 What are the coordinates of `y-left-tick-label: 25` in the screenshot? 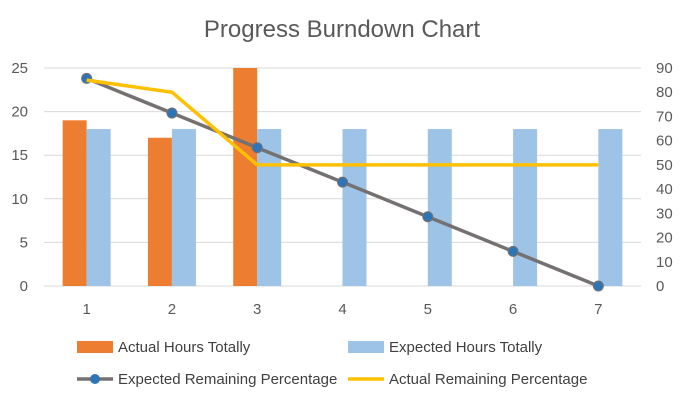 It's located at (19, 68).